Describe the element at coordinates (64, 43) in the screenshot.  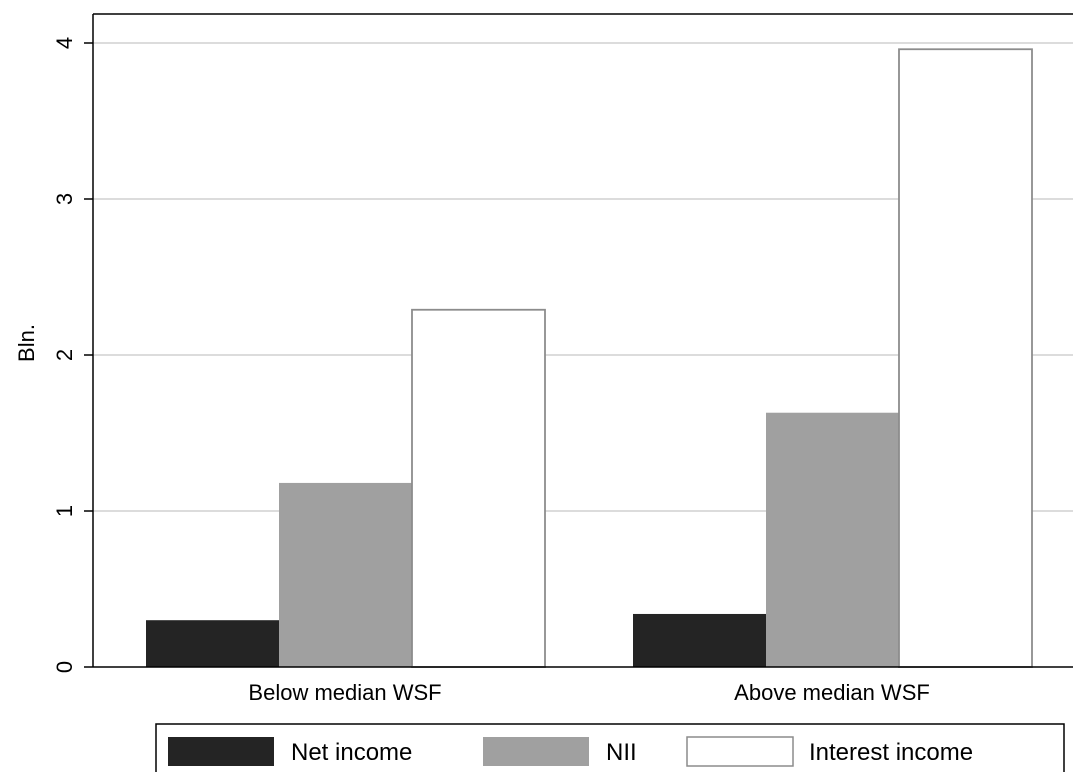
I see `y-tick-label-4: 4` at that location.